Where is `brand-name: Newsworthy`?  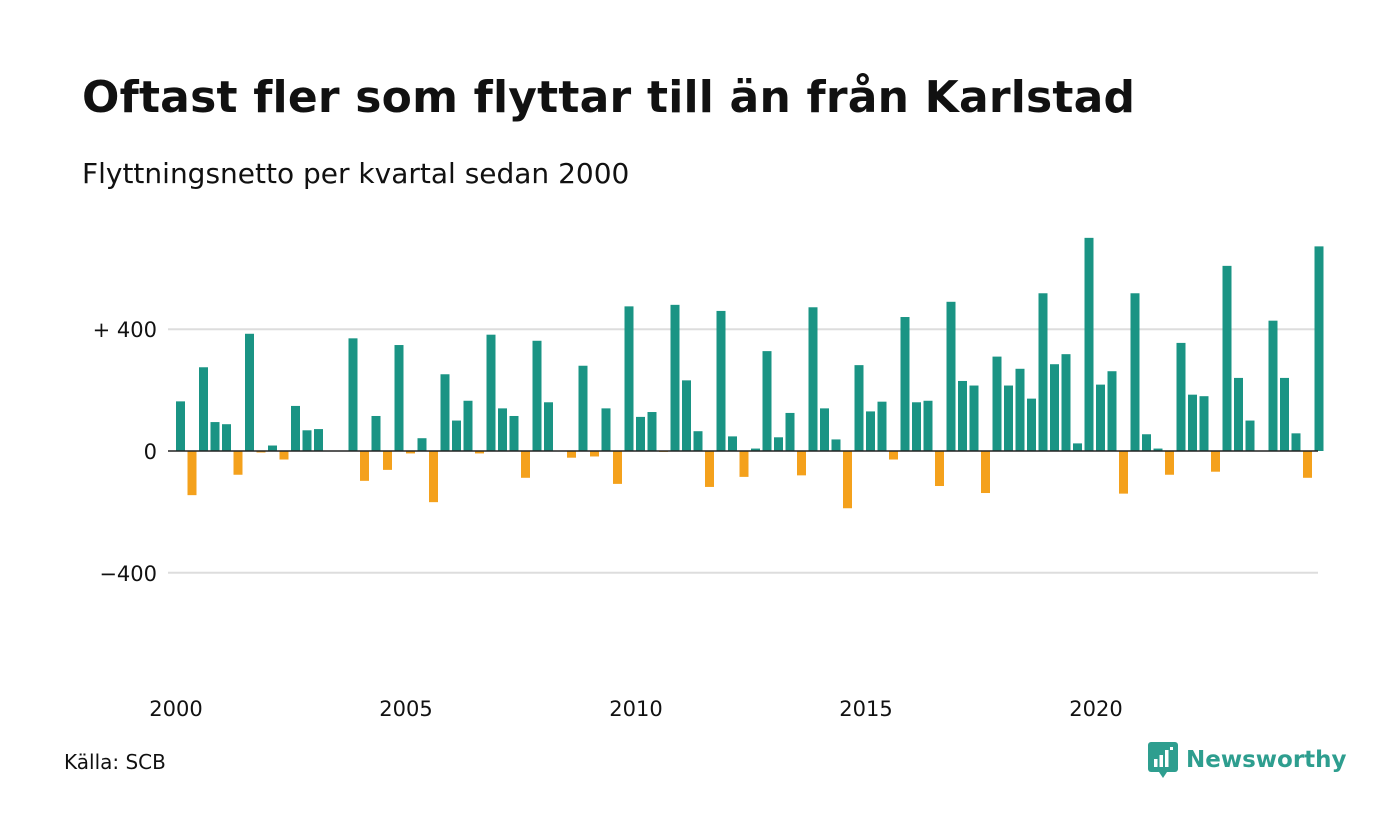 brand-name: Newsworthy is located at coordinates (1266, 760).